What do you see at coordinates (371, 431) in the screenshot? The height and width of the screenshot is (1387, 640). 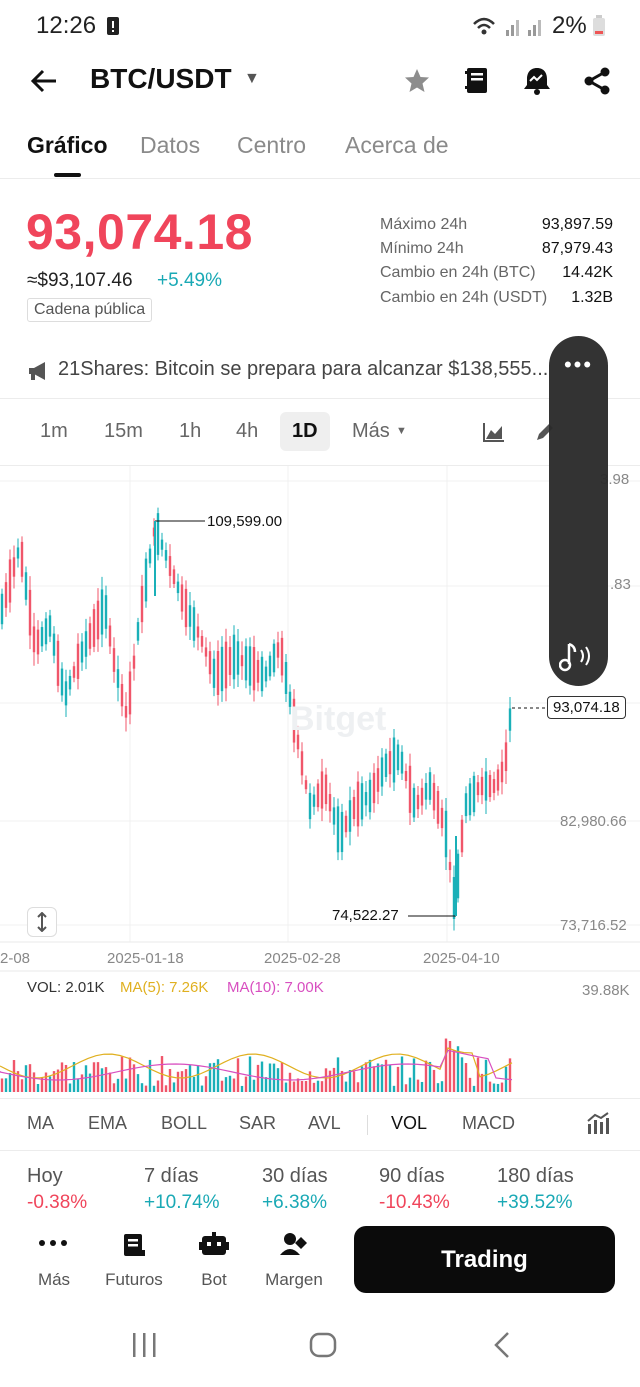 I see `timeframe-more: Más` at bounding box center [371, 431].